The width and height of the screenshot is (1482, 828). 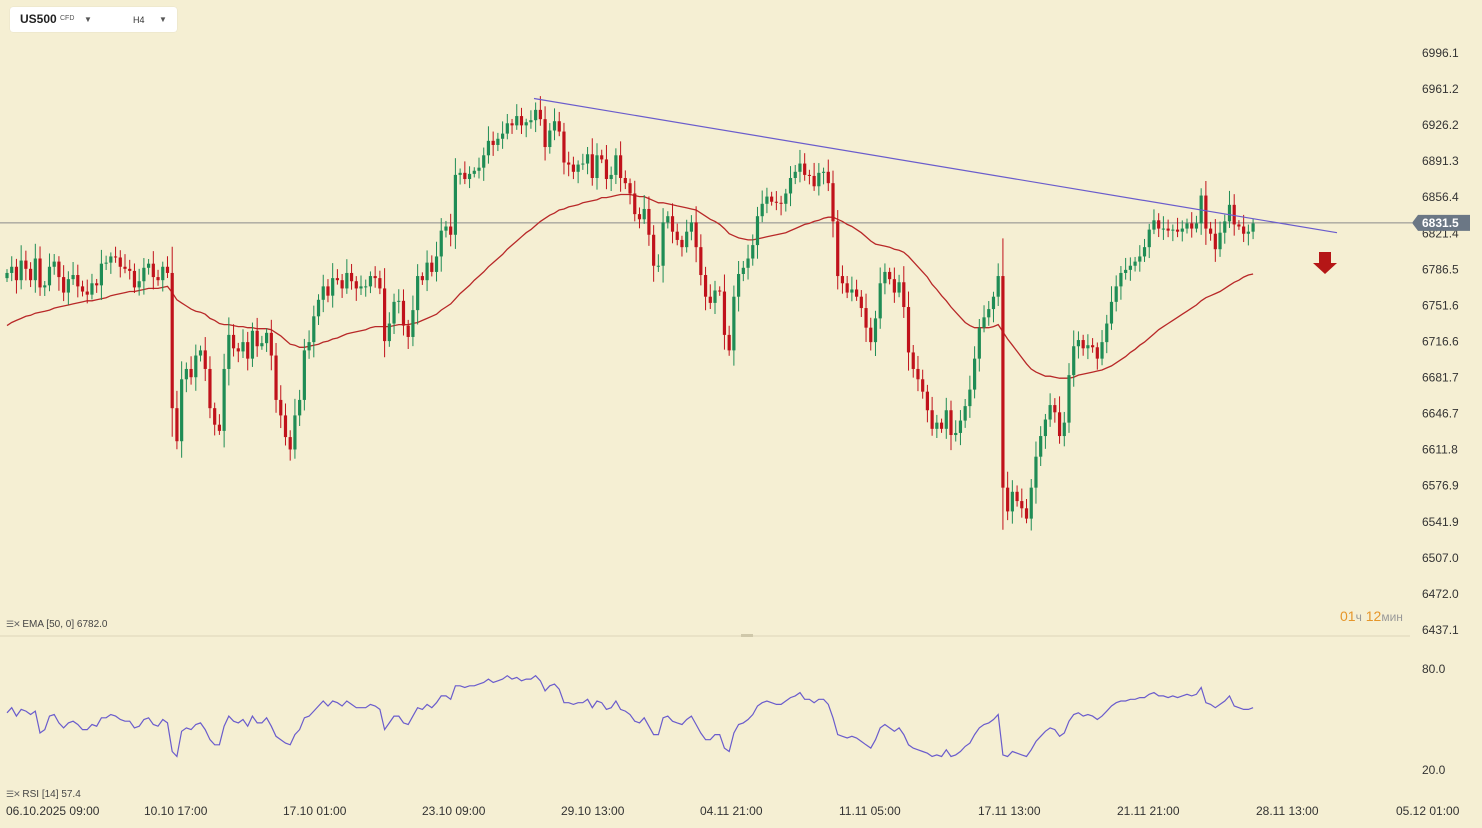 I want to click on settings-lines-icon: ☰✕, so click(x=13, y=794).